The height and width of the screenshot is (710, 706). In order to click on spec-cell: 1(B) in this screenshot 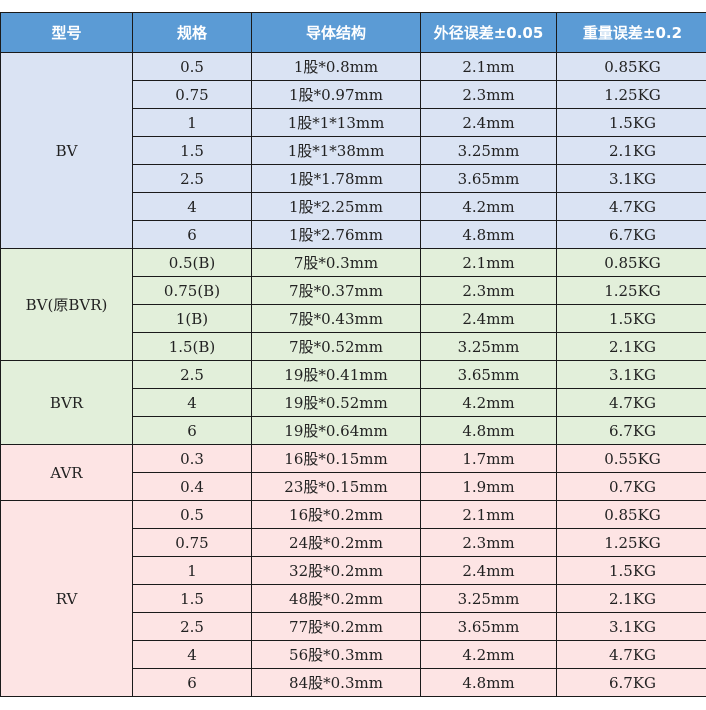, I will do `click(192, 318)`.